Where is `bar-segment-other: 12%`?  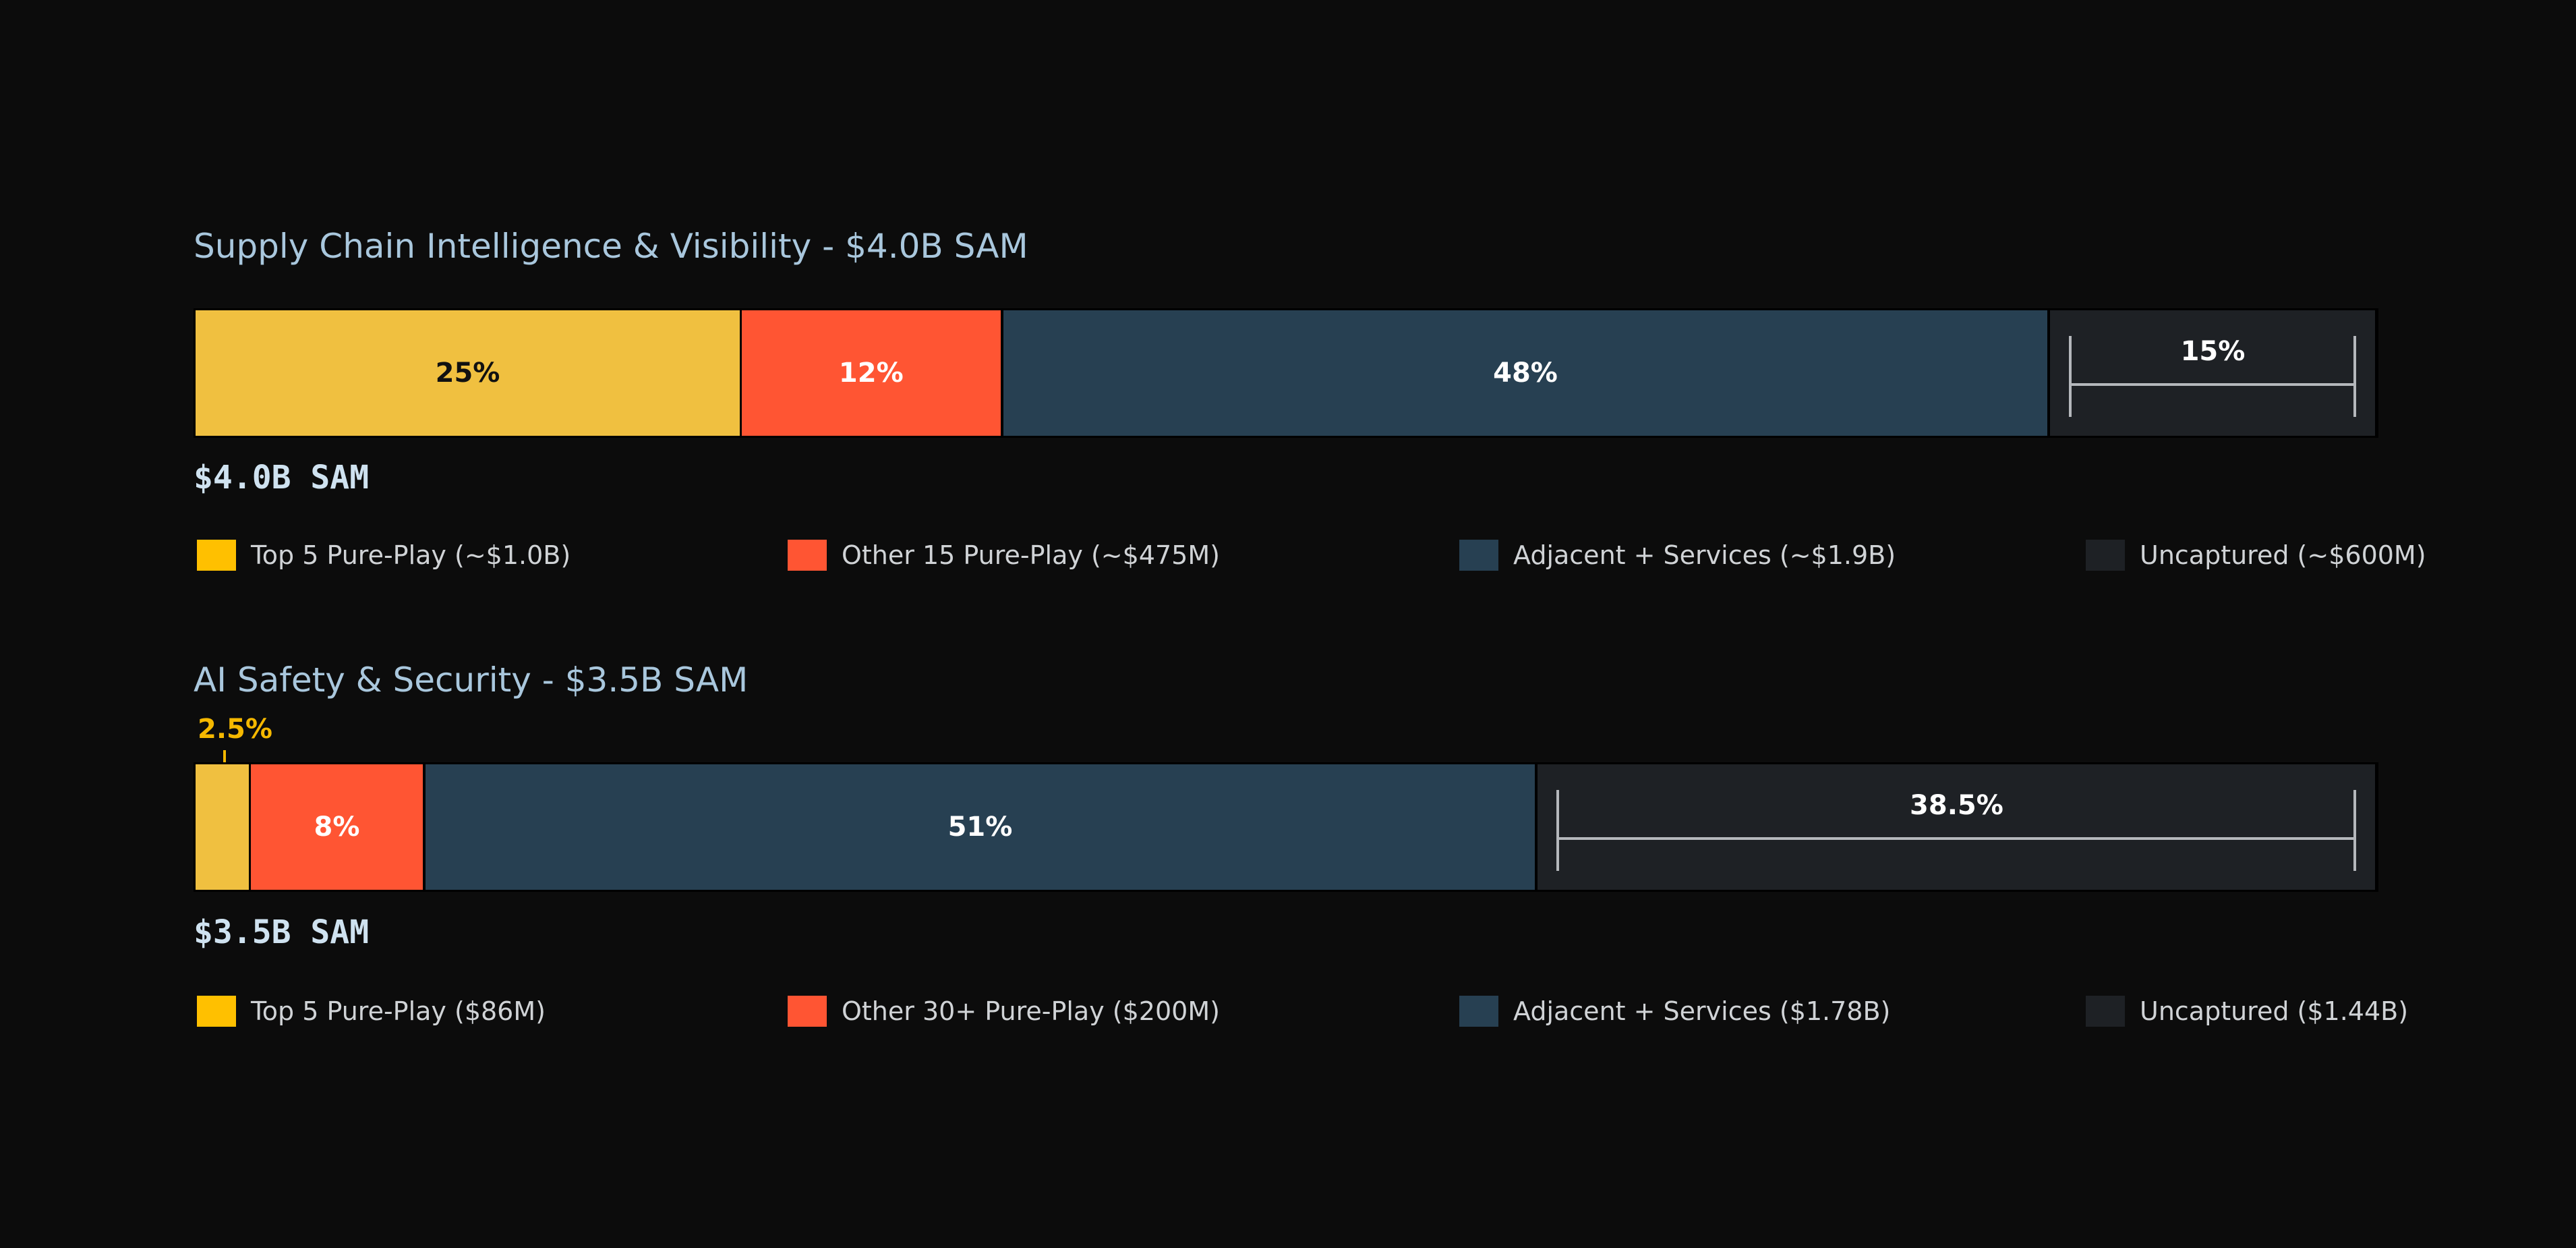
bar-segment-other: 12% is located at coordinates (872, 373).